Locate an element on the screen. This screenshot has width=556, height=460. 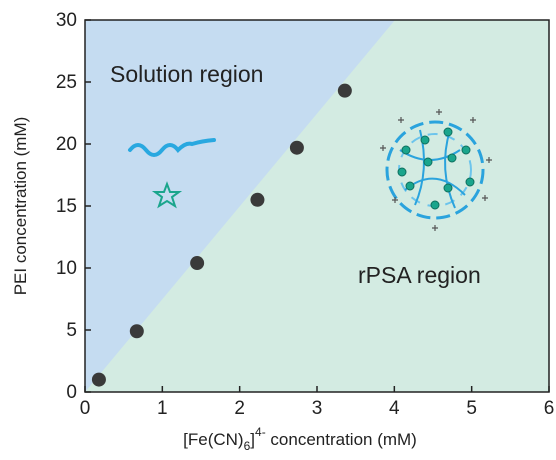
x-axis-title-part: 6 is located at coordinates (247, 446).